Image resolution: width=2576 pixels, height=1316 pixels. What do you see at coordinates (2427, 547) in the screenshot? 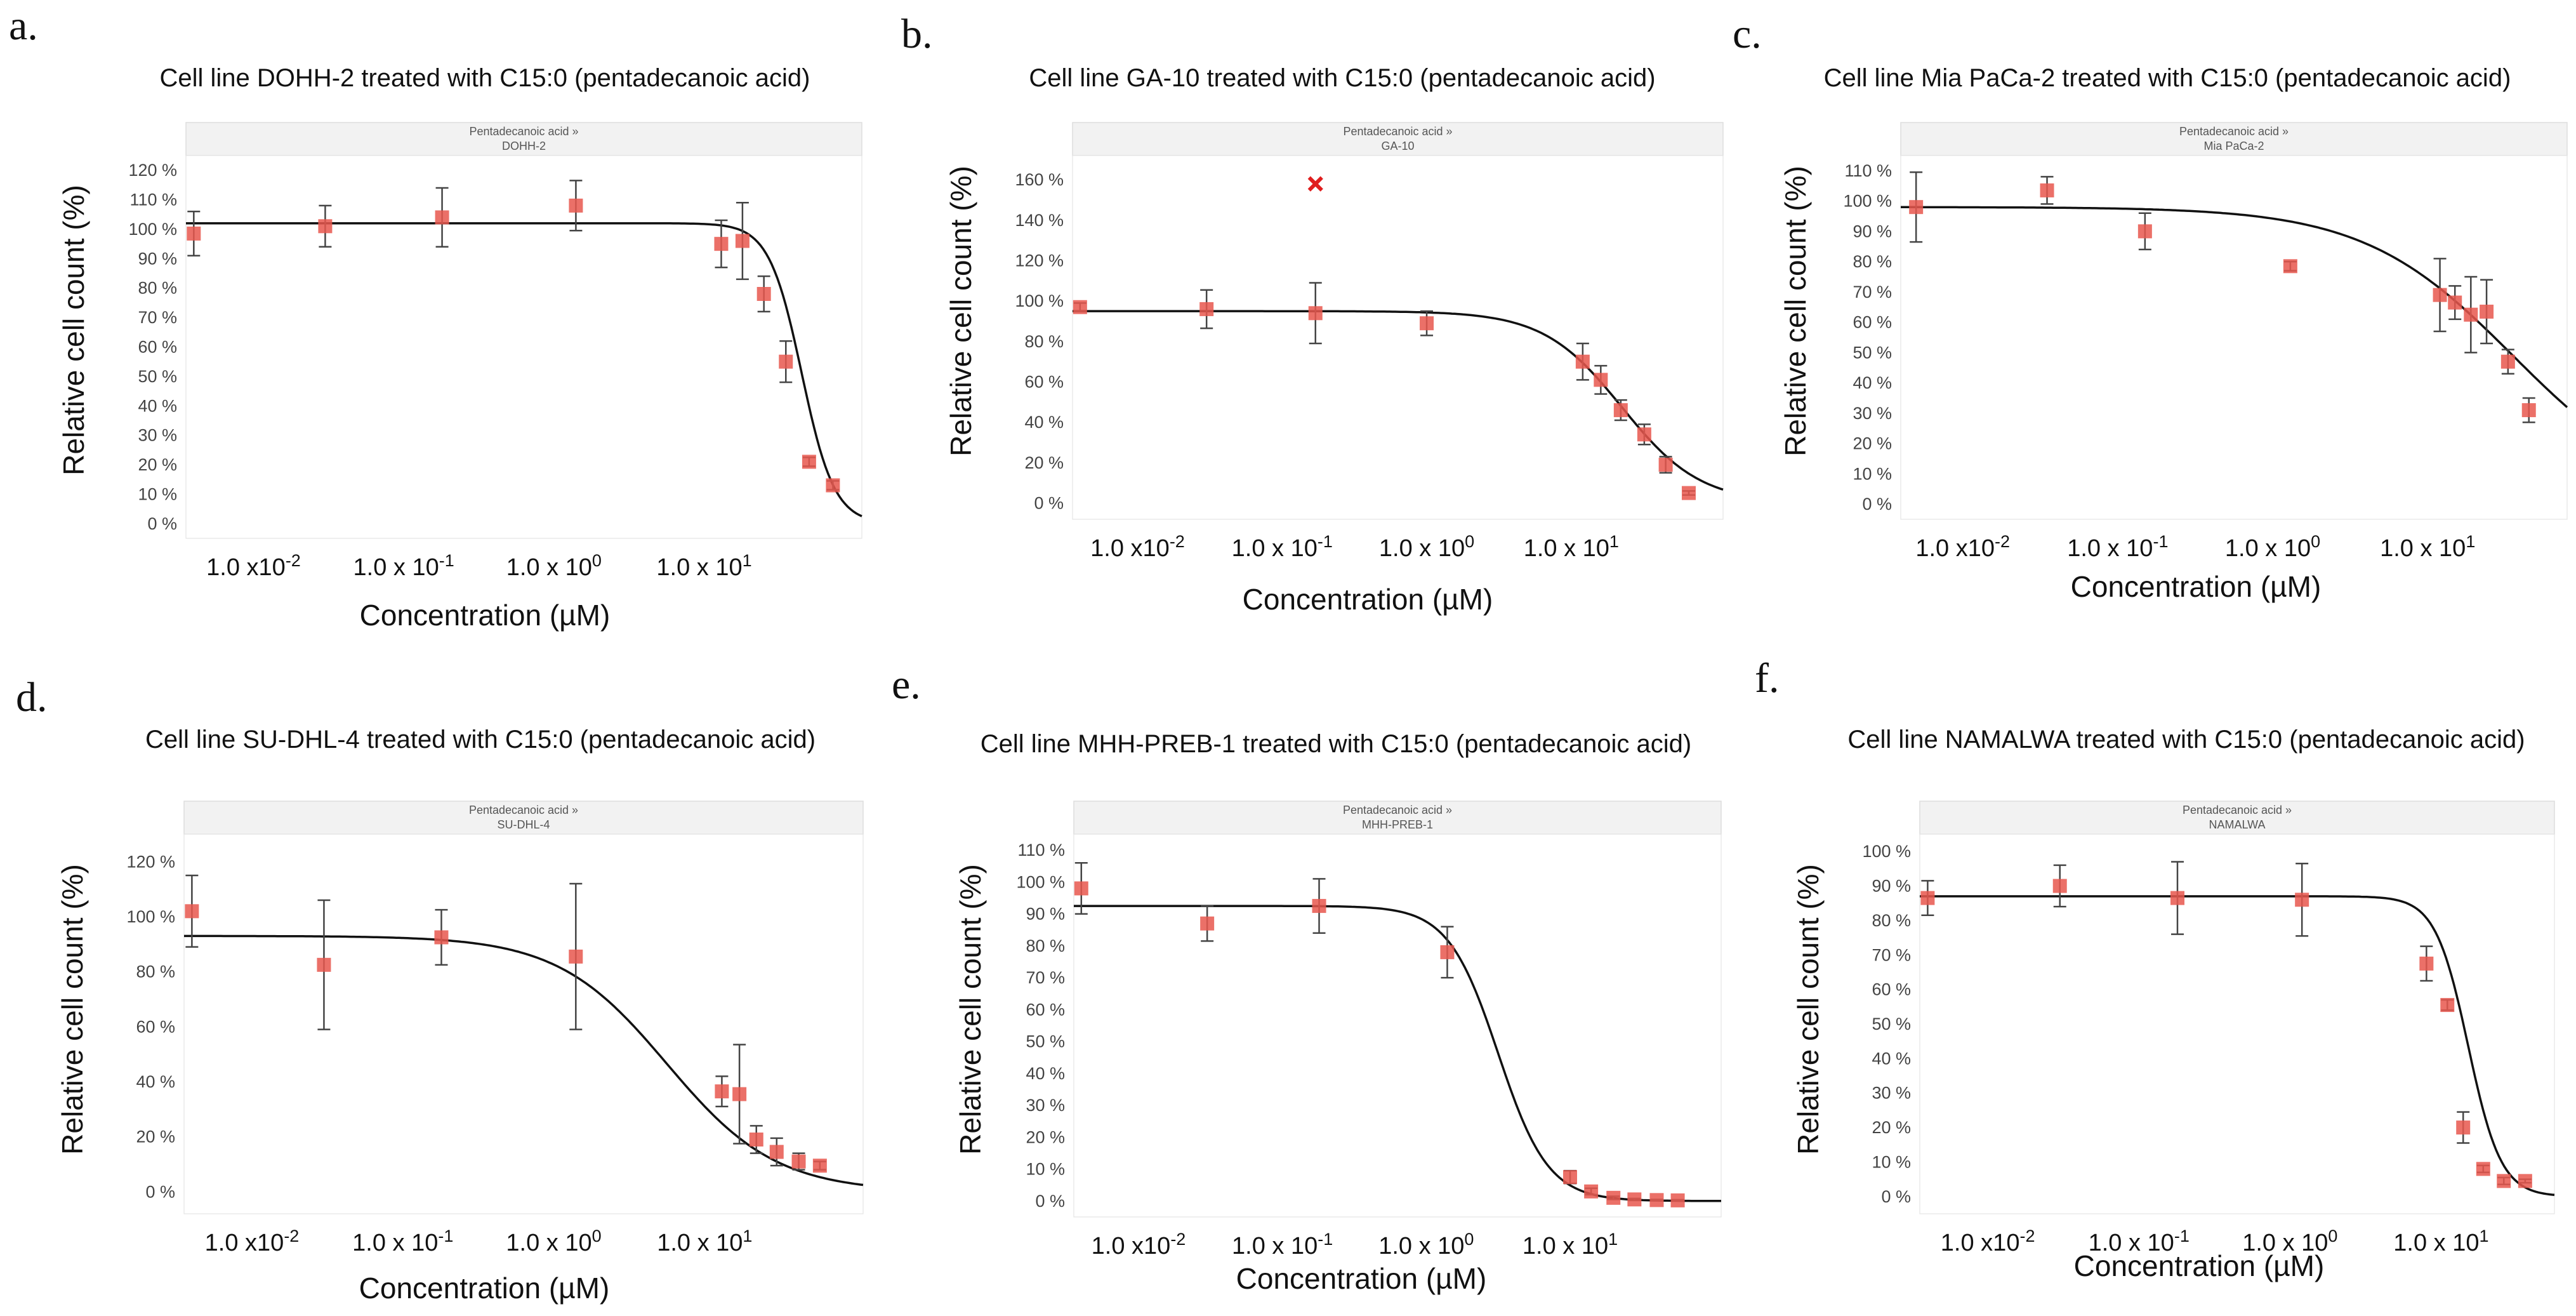
I see `x-tick-label: 1.0 x 10¹` at bounding box center [2427, 547].